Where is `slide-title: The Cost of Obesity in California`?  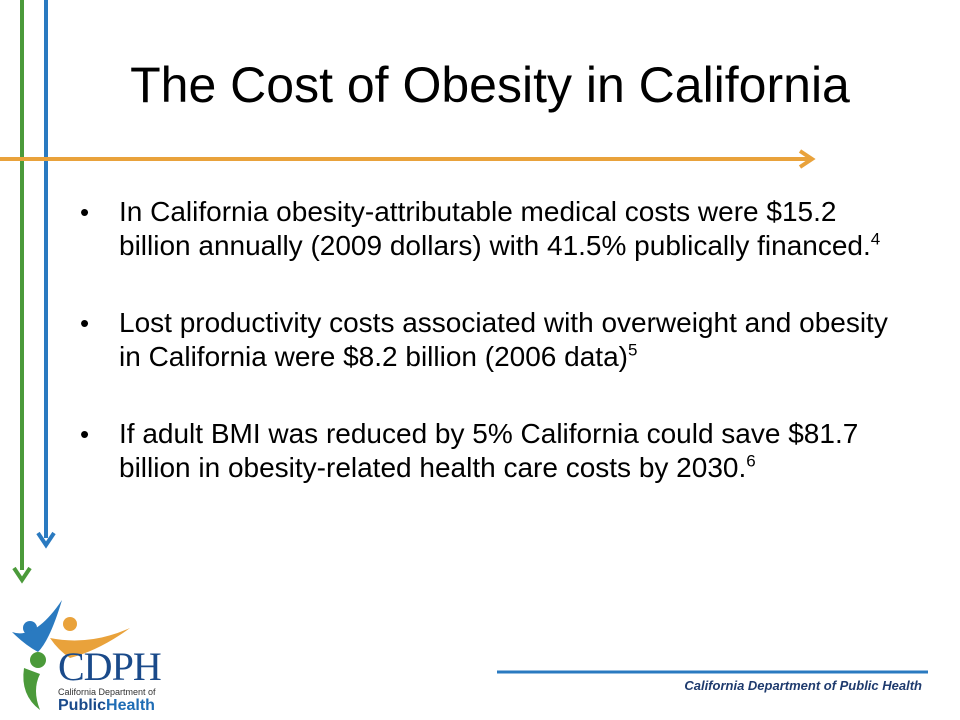
slide-title: The Cost of Obesity in California is located at coordinates (490, 85).